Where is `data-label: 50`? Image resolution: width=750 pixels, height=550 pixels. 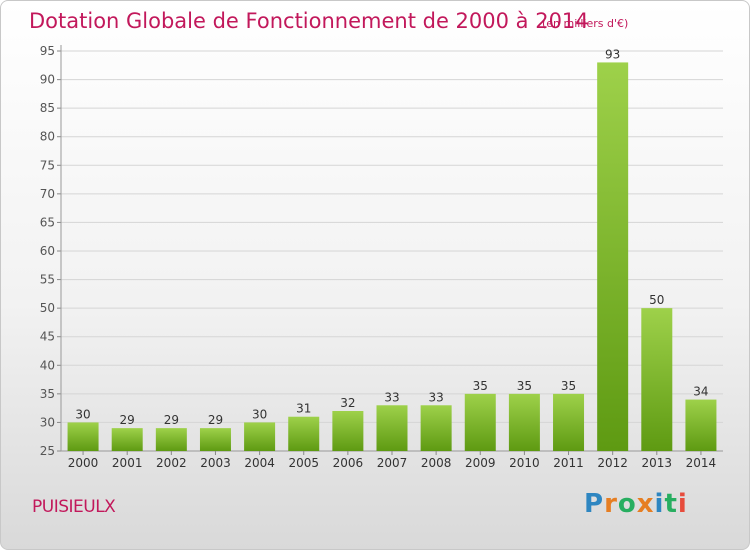 data-label: 50 is located at coordinates (656, 300).